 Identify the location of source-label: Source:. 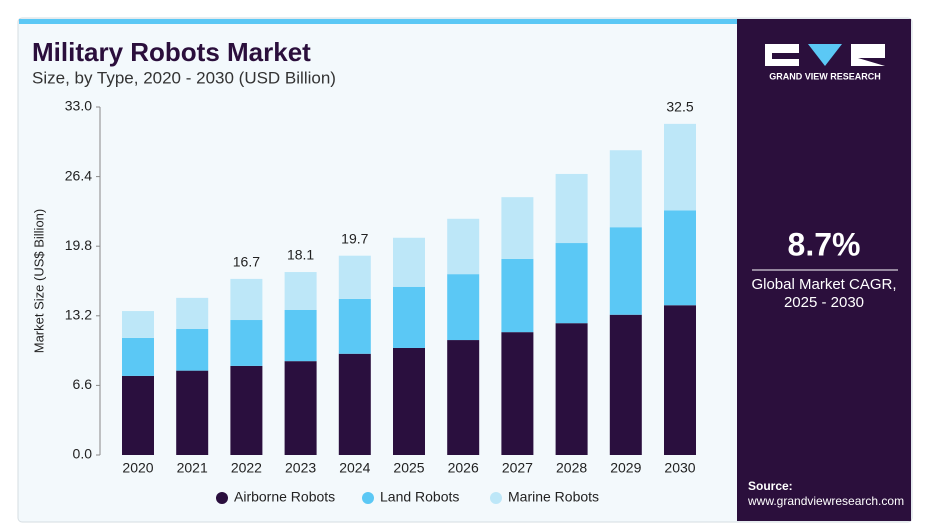
(770, 486).